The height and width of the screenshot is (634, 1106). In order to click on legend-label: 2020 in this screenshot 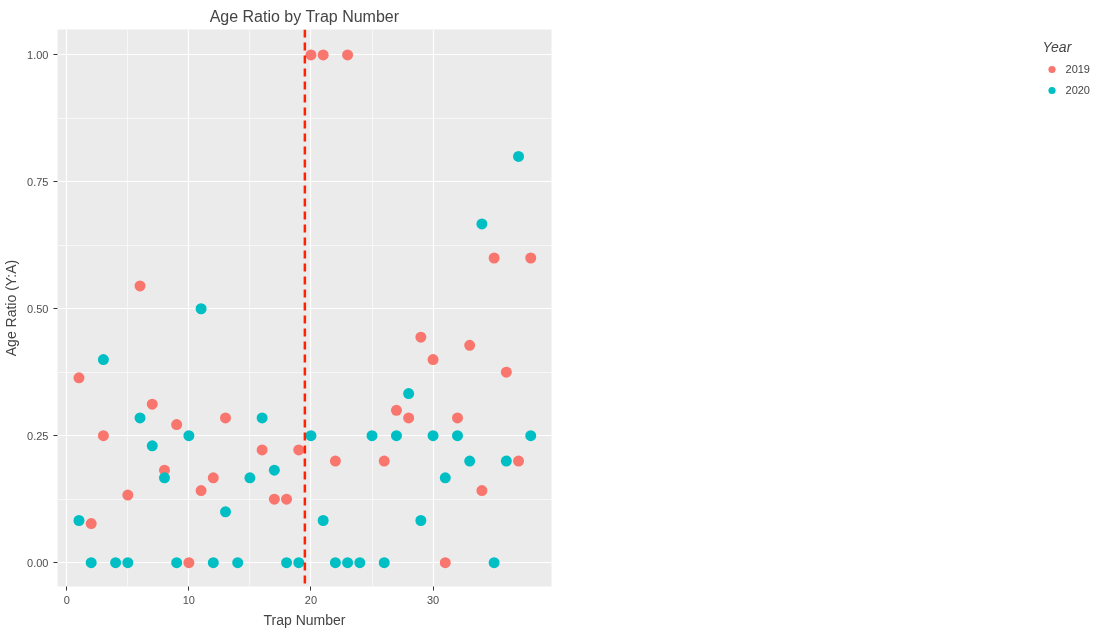, I will do `click(1077, 90)`.